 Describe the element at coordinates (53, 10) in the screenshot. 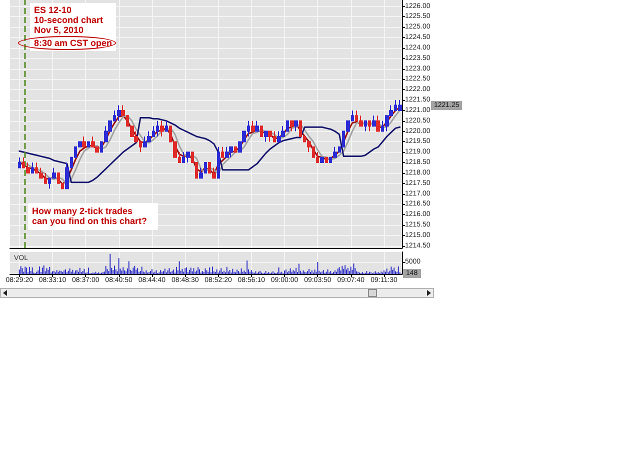

I see `text: ES 12-10` at that location.